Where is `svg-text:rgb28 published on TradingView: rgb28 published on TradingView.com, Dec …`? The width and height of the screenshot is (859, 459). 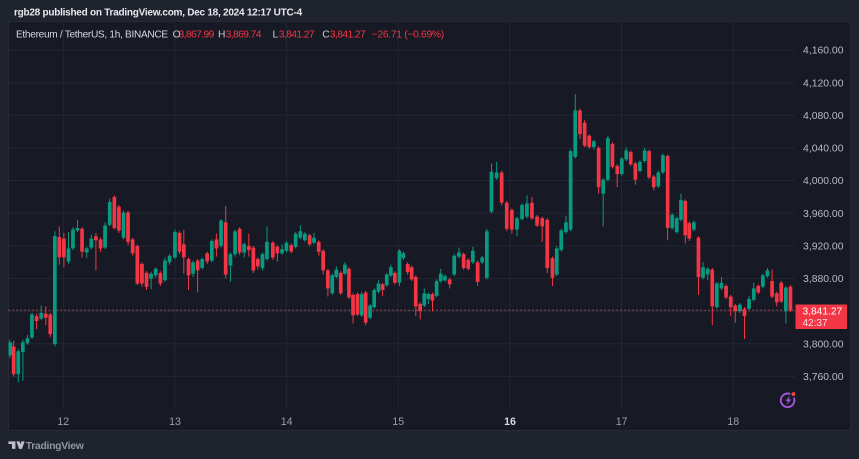
svg-text:rgb28 published on TradingView: rgb28 published on TradingView.com, Dec … is located at coordinates (158, 13).